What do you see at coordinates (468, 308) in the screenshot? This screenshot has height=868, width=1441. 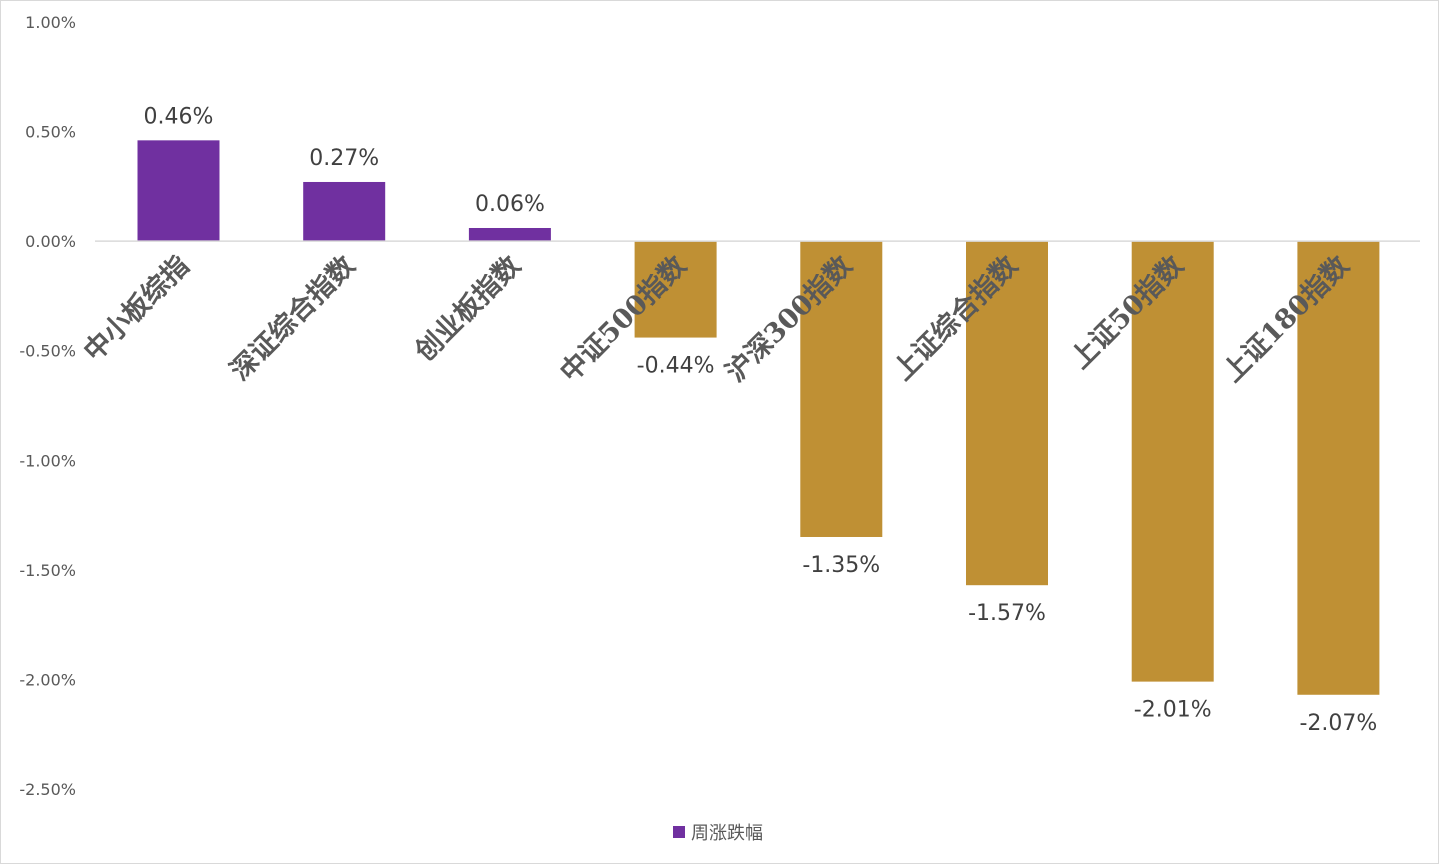 I see `x-tick-label: 创业板指数` at bounding box center [468, 308].